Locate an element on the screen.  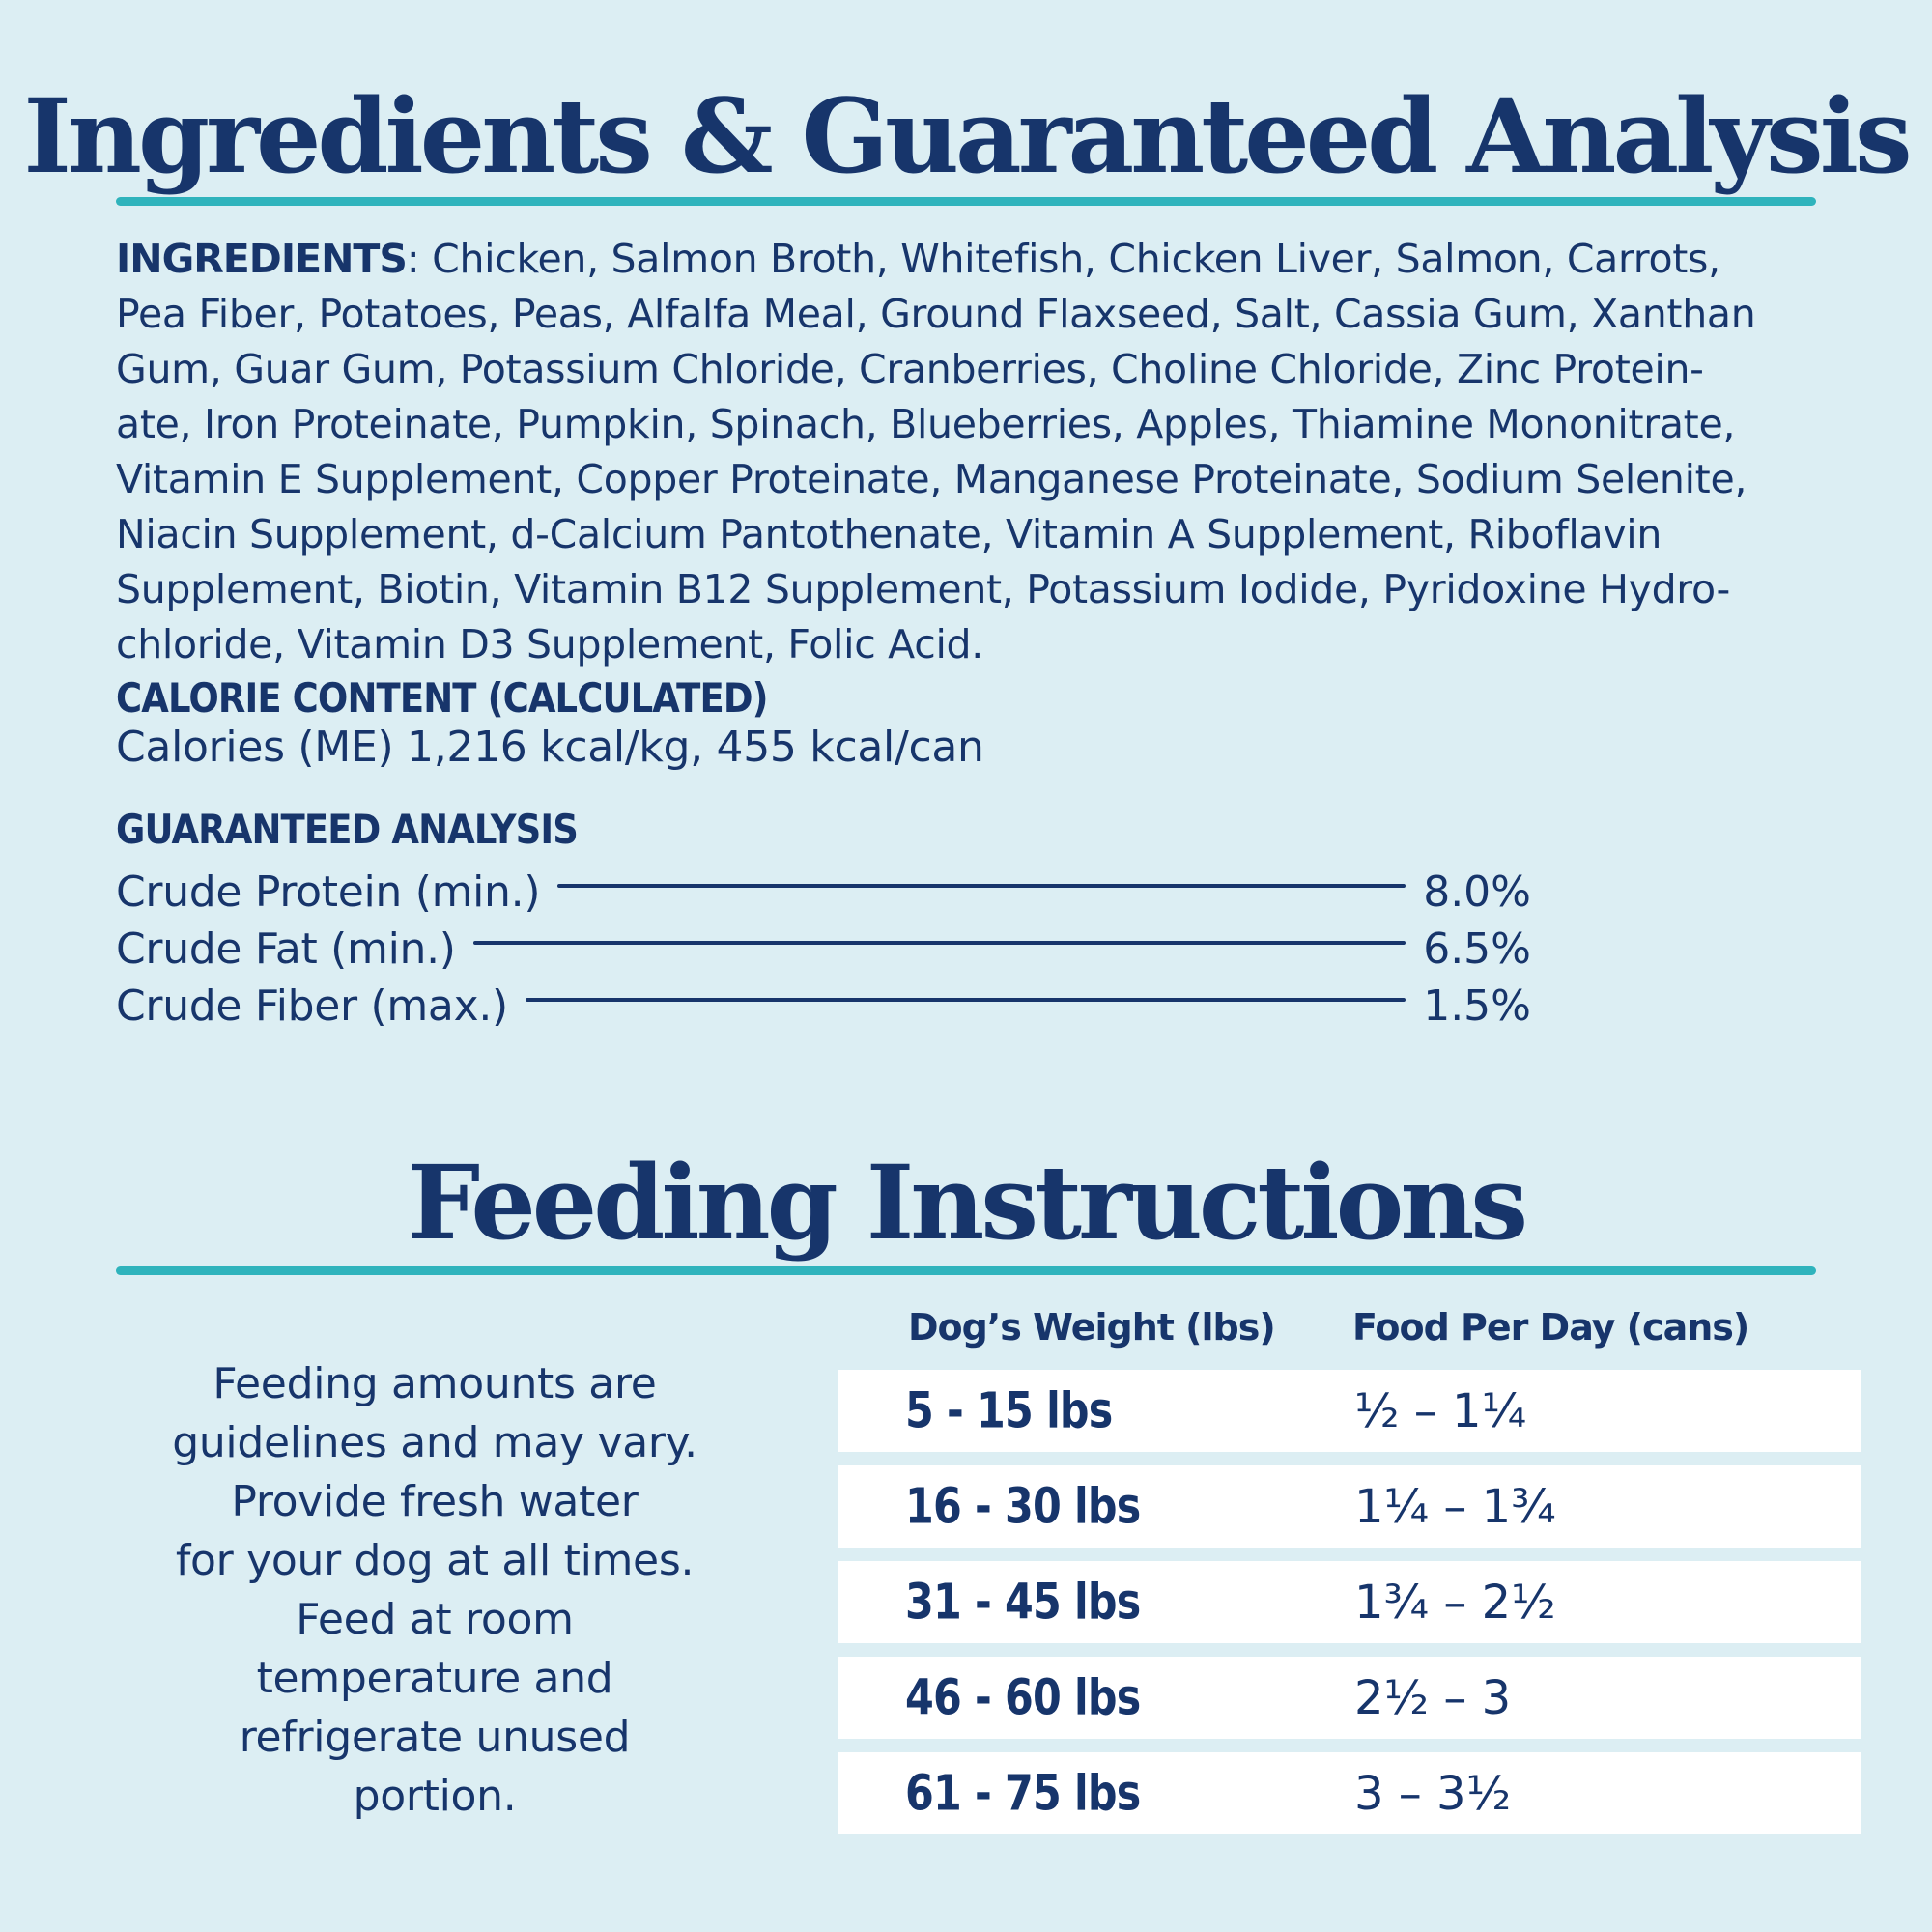
food-amount: 3 – 3½ is located at coordinates (1433, 1793).